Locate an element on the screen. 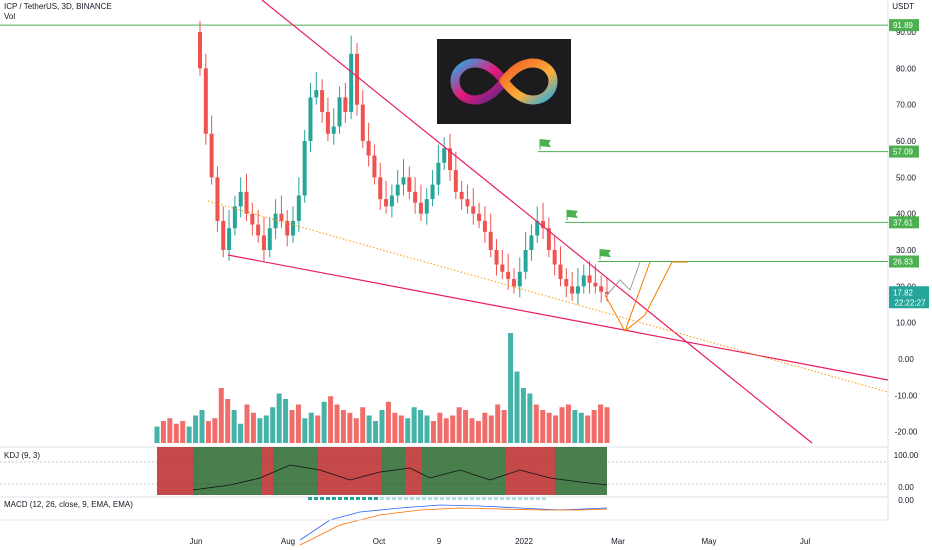  kdj-tick-label: 100.00 is located at coordinates (906, 455).